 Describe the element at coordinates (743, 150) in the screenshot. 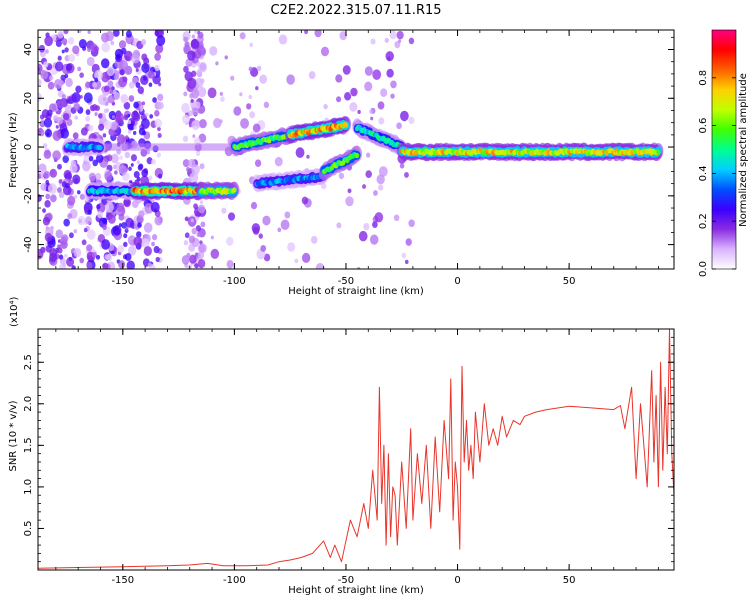

I see `colorbar-label: Normalized spectral amplitude` at that location.